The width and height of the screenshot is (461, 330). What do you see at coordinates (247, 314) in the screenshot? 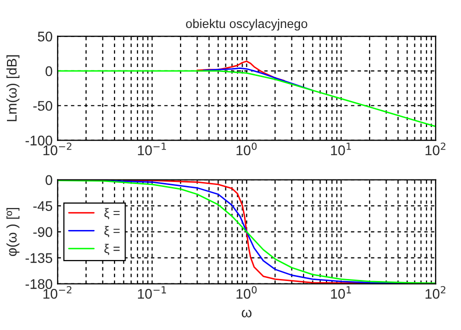
I see `x-axis-title: ω` at bounding box center [247, 314].